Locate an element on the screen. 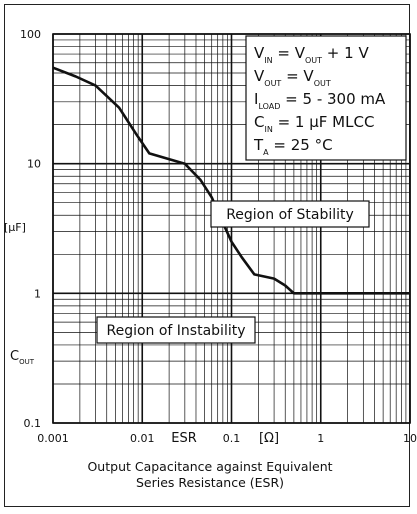  region-of-instability-box-label: Region of Instability is located at coordinates (175, 331).